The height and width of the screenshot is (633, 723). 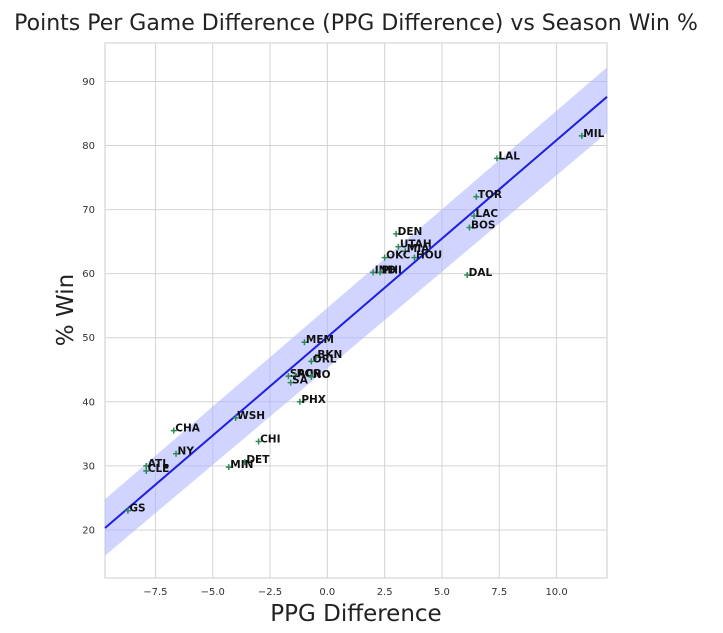 What do you see at coordinates (270, 592) in the screenshot?
I see `x-tick-label: −2.5` at bounding box center [270, 592].